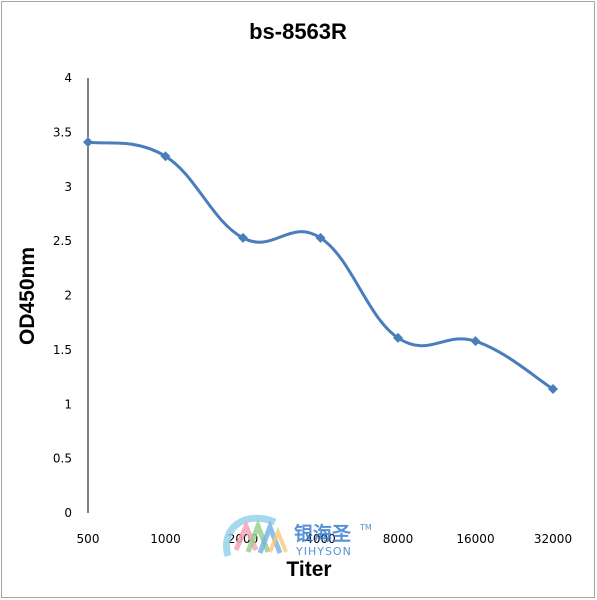 This screenshot has height=600, width=597. I want to click on watermark-en: YIHYSON, so click(323, 551).